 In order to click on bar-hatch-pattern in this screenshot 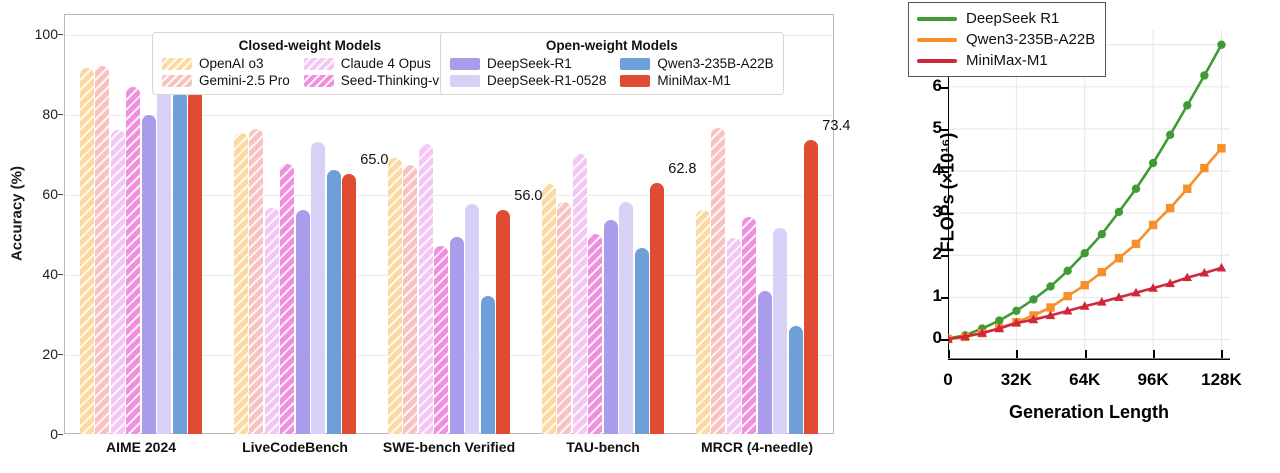, I will do `click(702, 322)`.